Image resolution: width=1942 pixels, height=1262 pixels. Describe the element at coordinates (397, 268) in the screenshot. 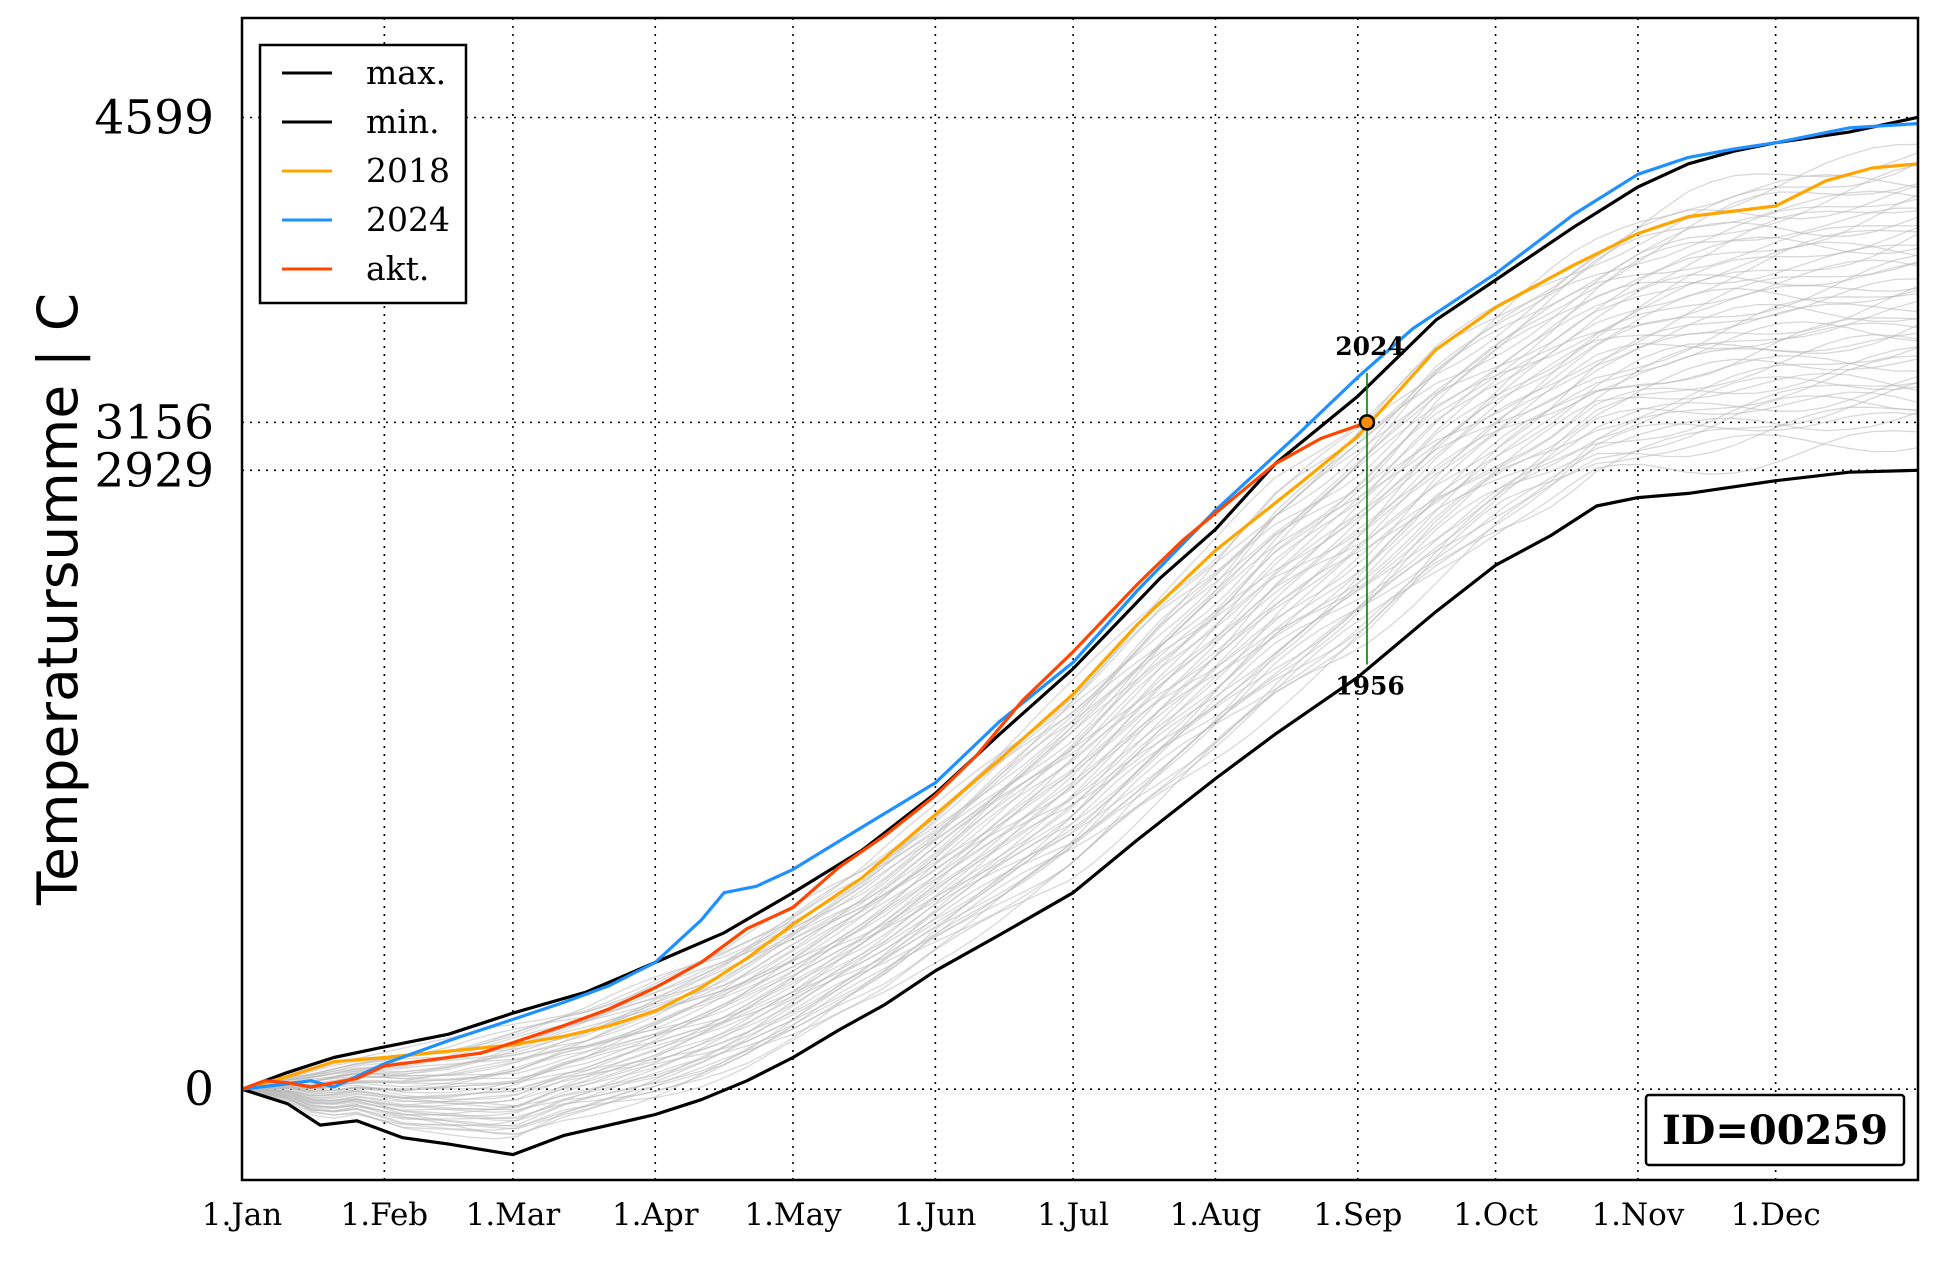

I see `legend-label: akt.` at that location.